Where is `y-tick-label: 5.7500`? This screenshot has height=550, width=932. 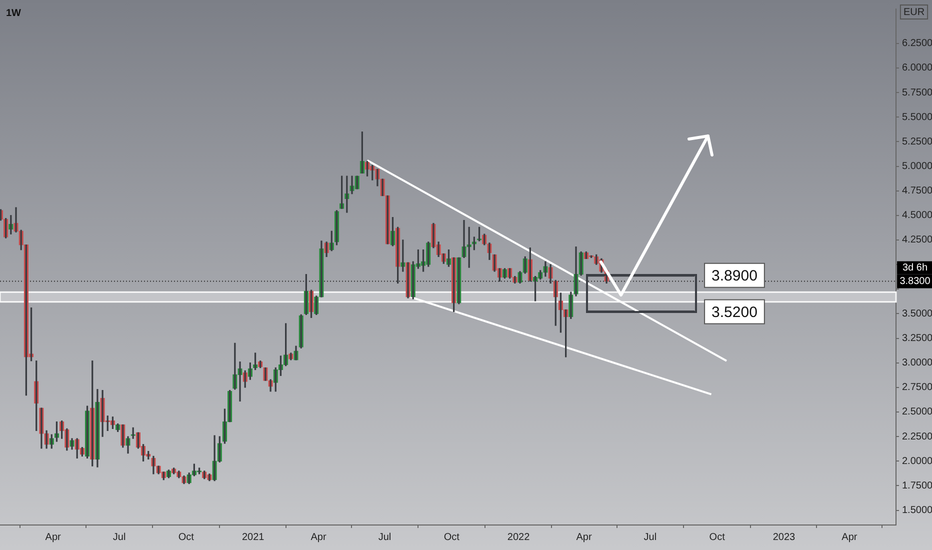 y-tick-label: 5.7500 is located at coordinates (917, 92).